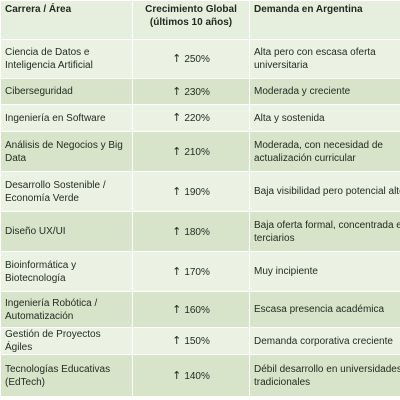  Describe the element at coordinates (197, 152) in the screenshot. I see `growth-value: 210%` at that location.